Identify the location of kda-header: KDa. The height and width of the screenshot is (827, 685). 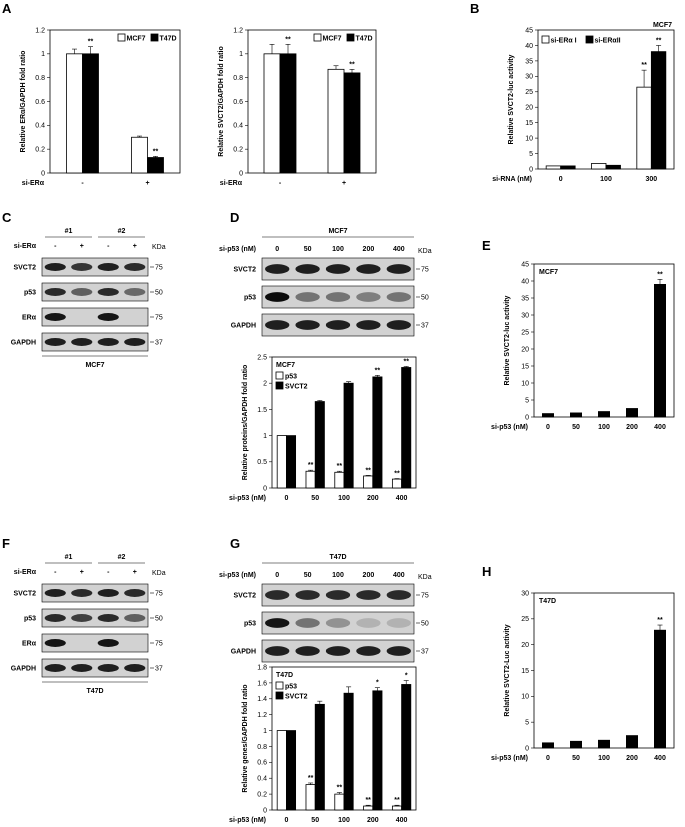
(159, 247).